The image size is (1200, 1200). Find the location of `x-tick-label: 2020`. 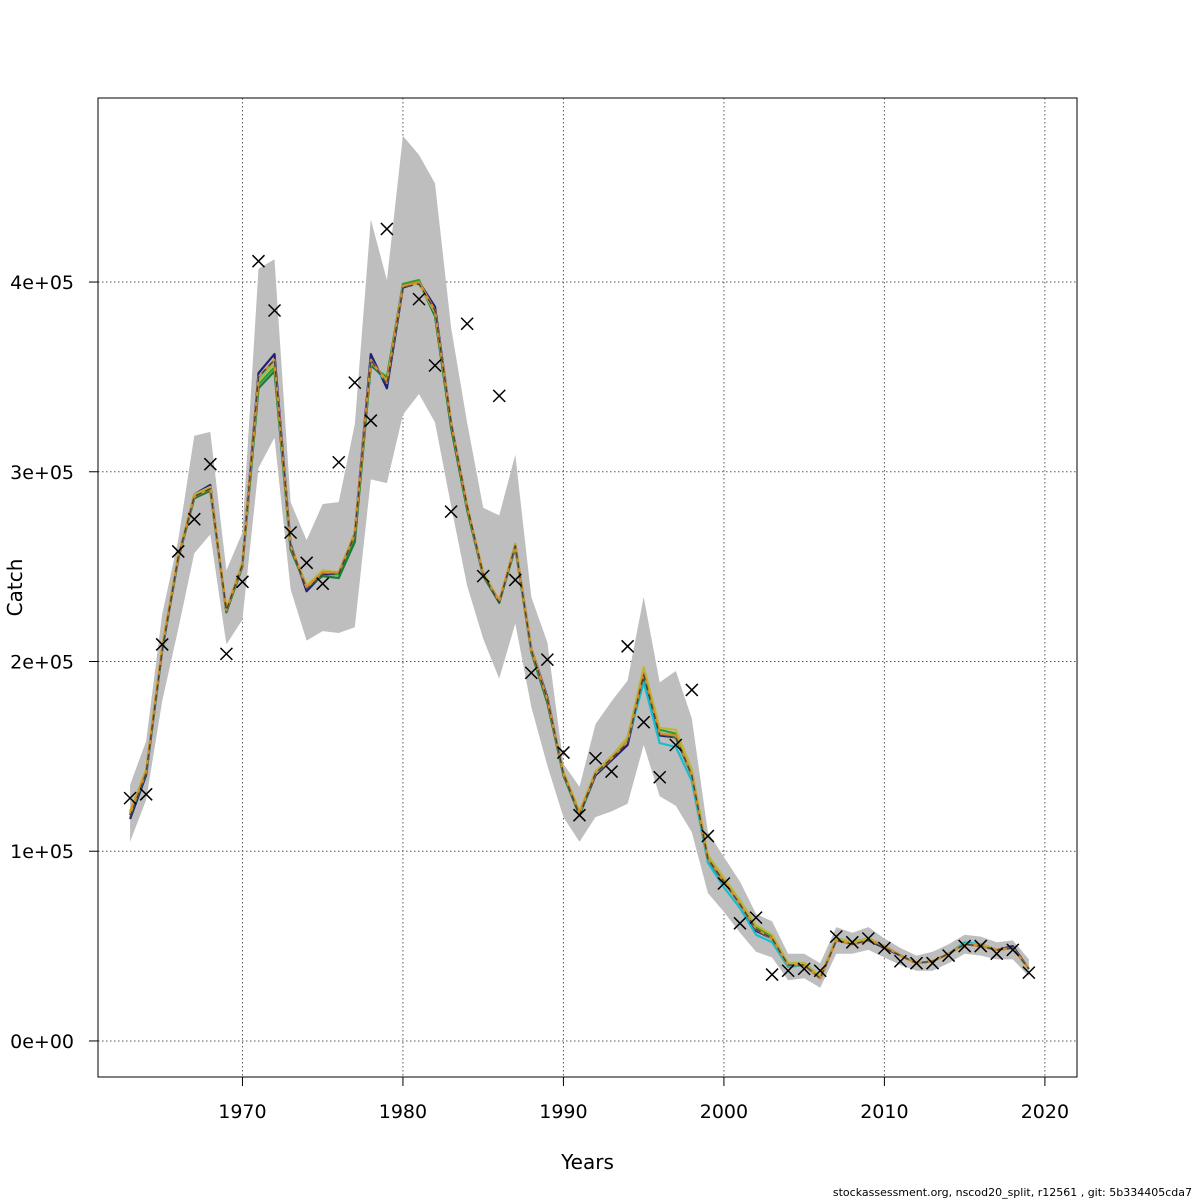

x-tick-label: 2020 is located at coordinates (1045, 1112).